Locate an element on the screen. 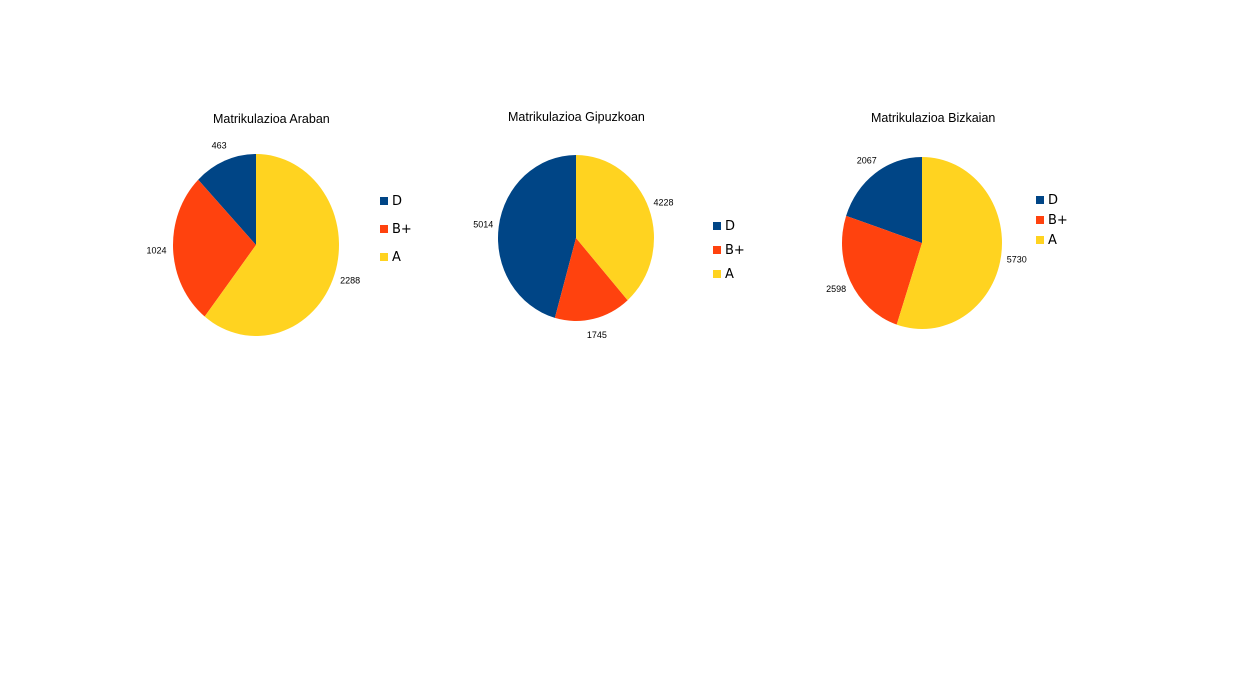 The width and height of the screenshot is (1239, 697). chart-title-gipuzkoan: Matrikulazioa Gipuzkoan is located at coordinates (576, 117).